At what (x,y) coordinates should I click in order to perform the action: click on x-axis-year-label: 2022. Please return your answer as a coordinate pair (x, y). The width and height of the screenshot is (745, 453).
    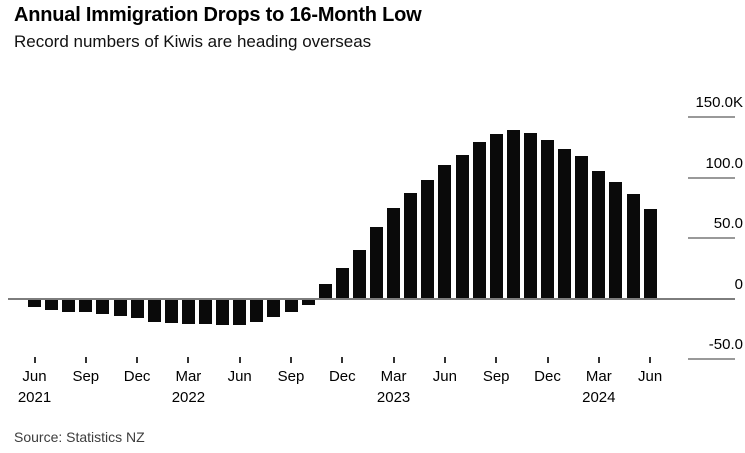
    Looking at the image, I should click on (188, 397).